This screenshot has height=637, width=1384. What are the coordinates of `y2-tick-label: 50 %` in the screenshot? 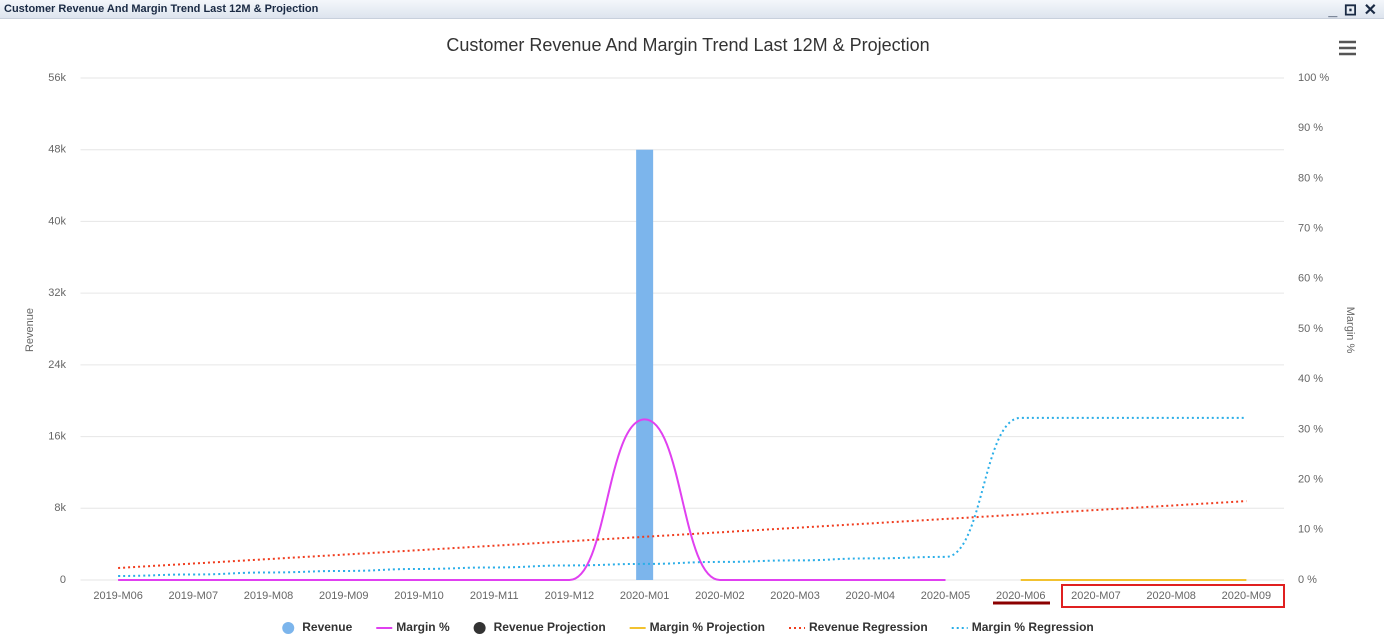 It's located at (1310, 329).